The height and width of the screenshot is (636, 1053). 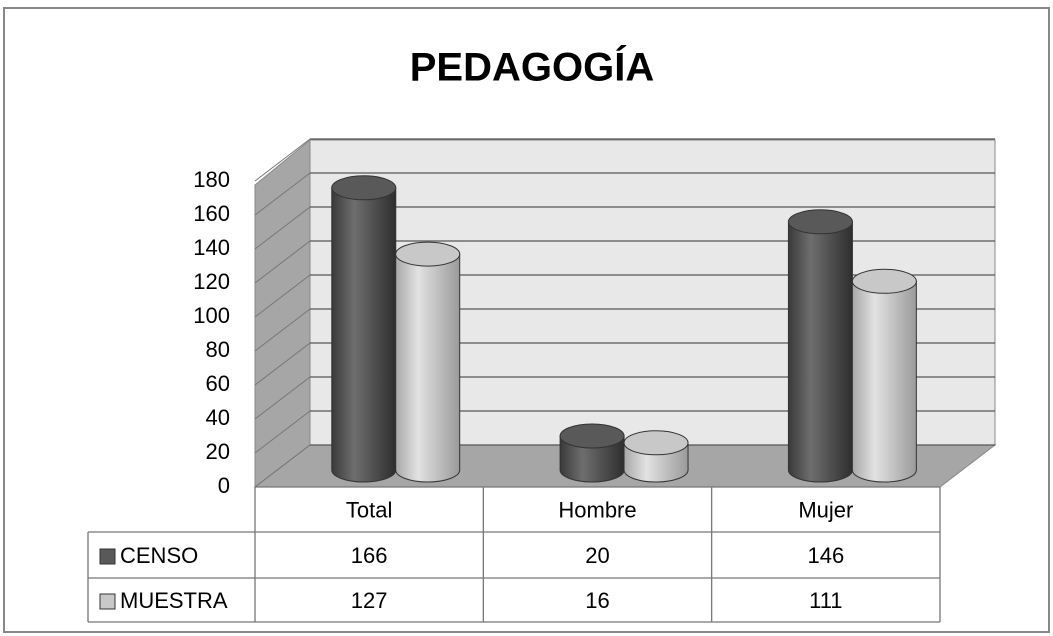 I want to click on y-tick-label: 0, so click(x=224, y=485).